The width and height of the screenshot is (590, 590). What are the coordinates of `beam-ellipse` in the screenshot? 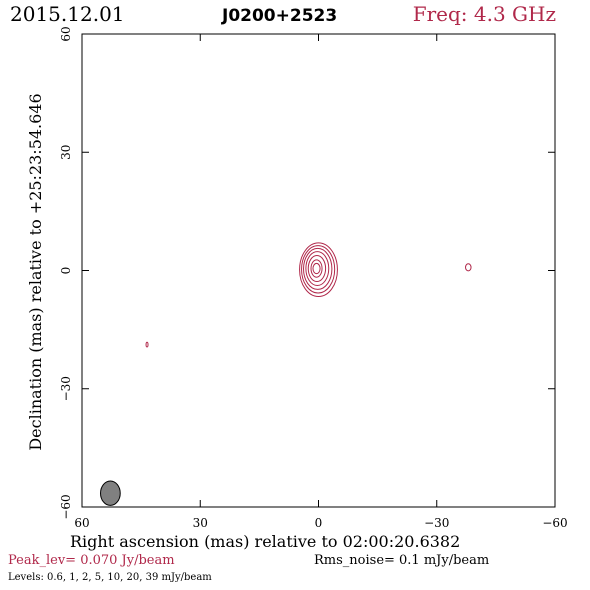 It's located at (110, 493).